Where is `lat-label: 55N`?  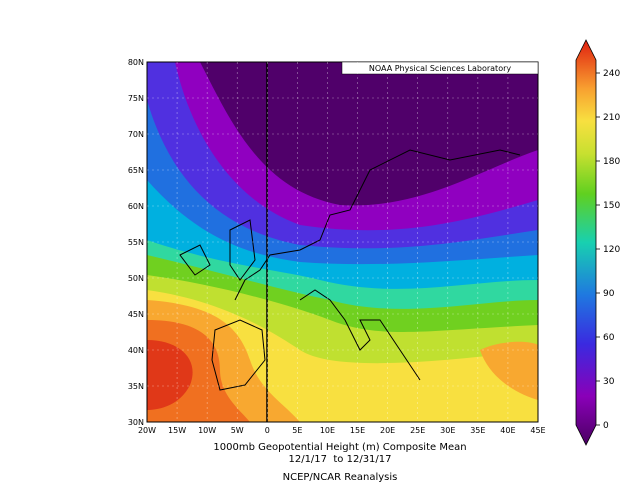 lat-label: 55N is located at coordinates (136, 242).